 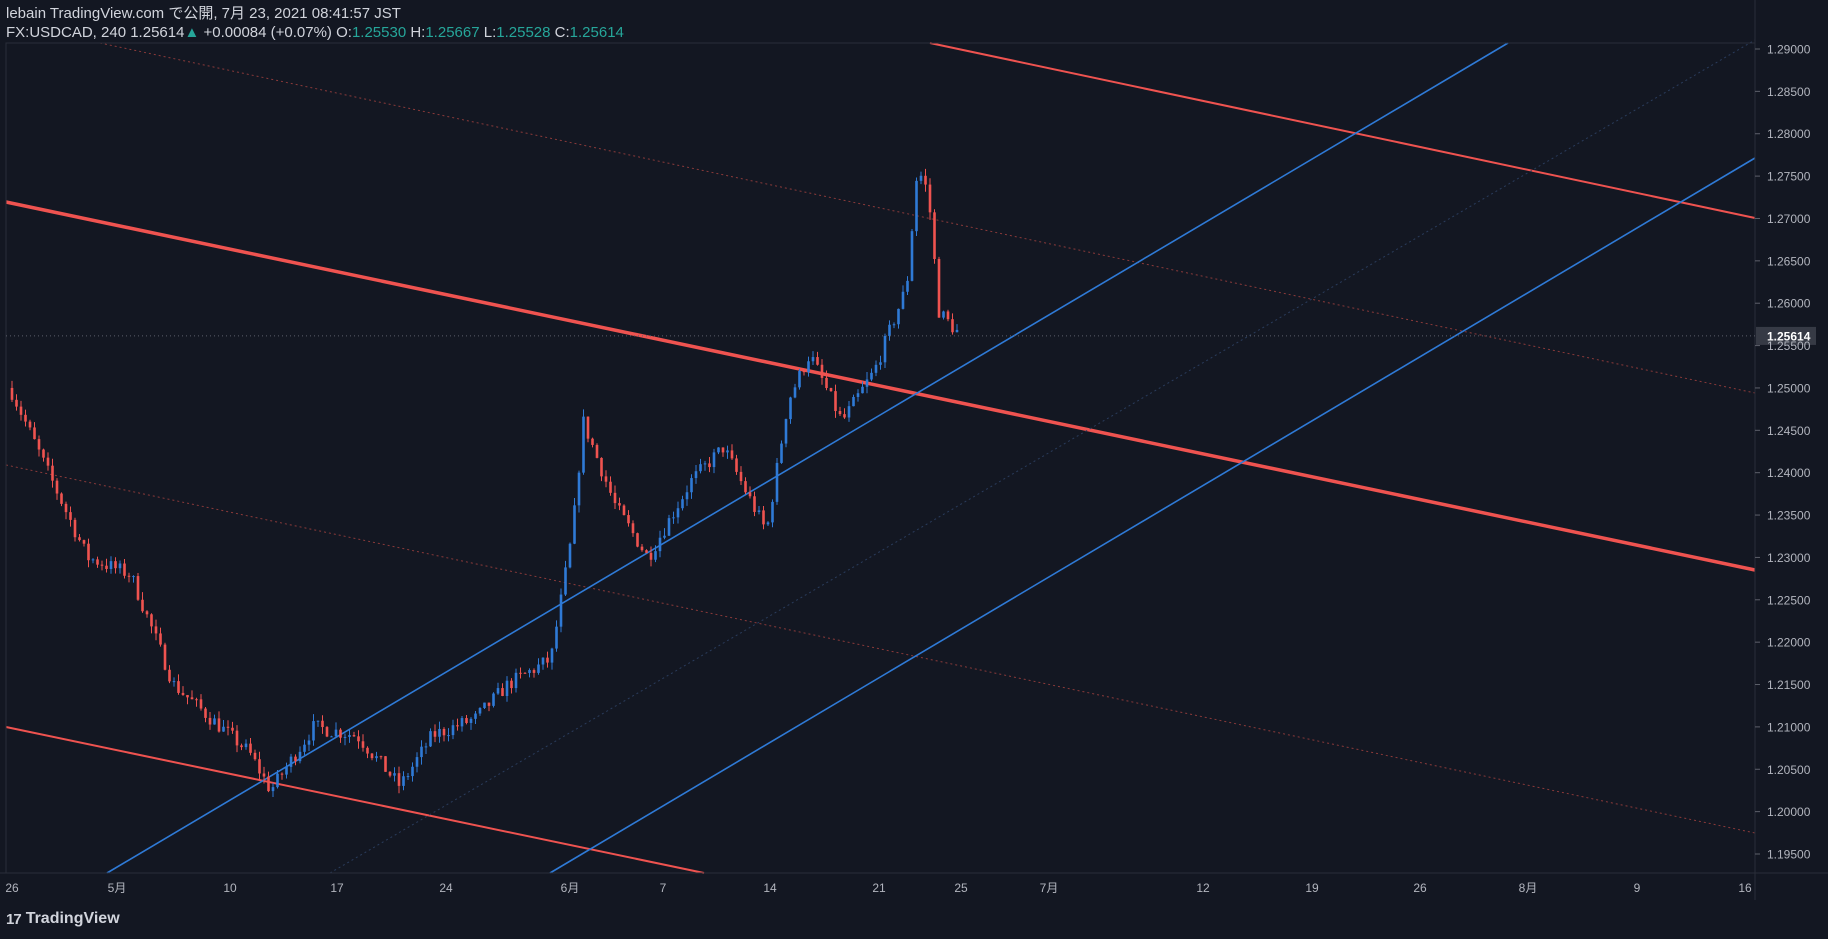 What do you see at coordinates (1312, 888) in the screenshot?
I see `x-tick-label: 19` at bounding box center [1312, 888].